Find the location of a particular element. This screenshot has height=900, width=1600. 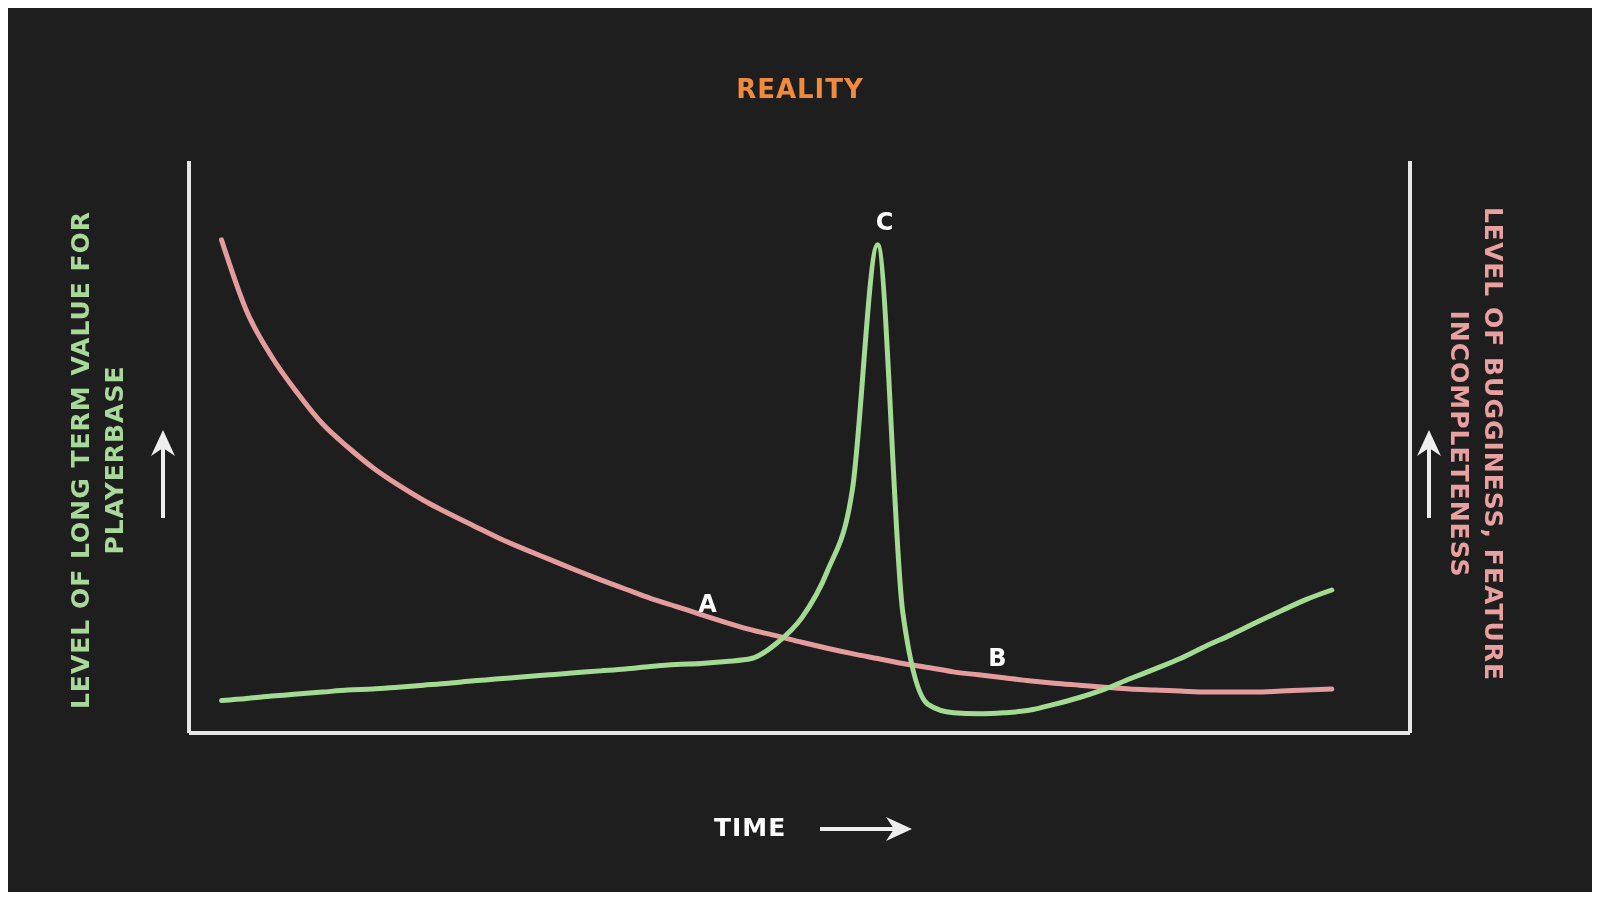

y2-axis-title: LEVEL OF BUGGINESS, FEATURE INCOMPLETENESS is located at coordinates (1476, 444).